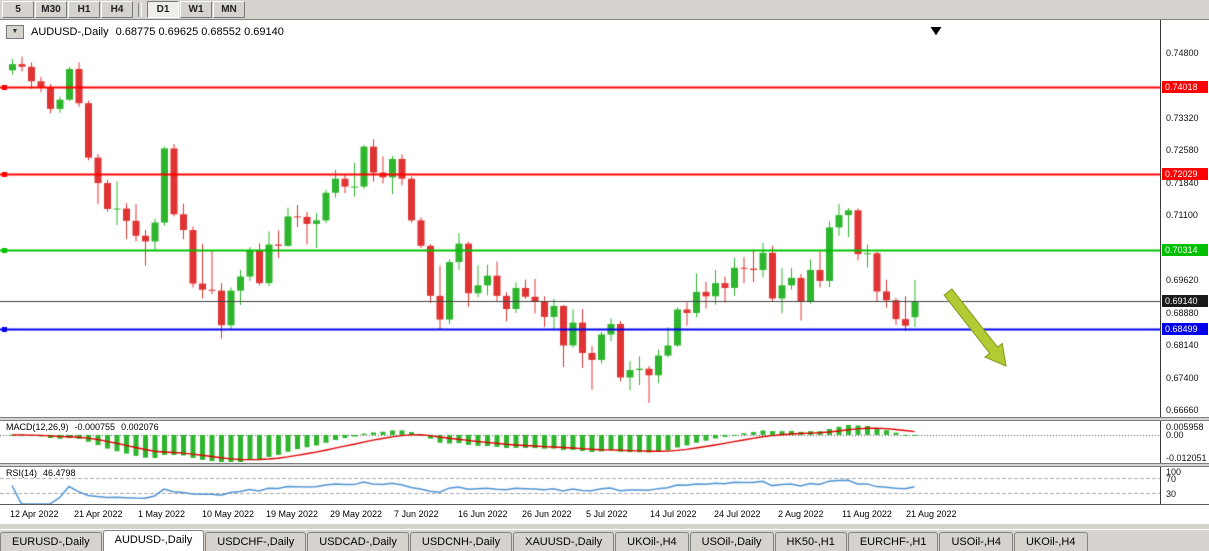 The width and height of the screenshot is (1209, 551). I want to click on time-axis-label: 24 Jul 2022, so click(737, 514).